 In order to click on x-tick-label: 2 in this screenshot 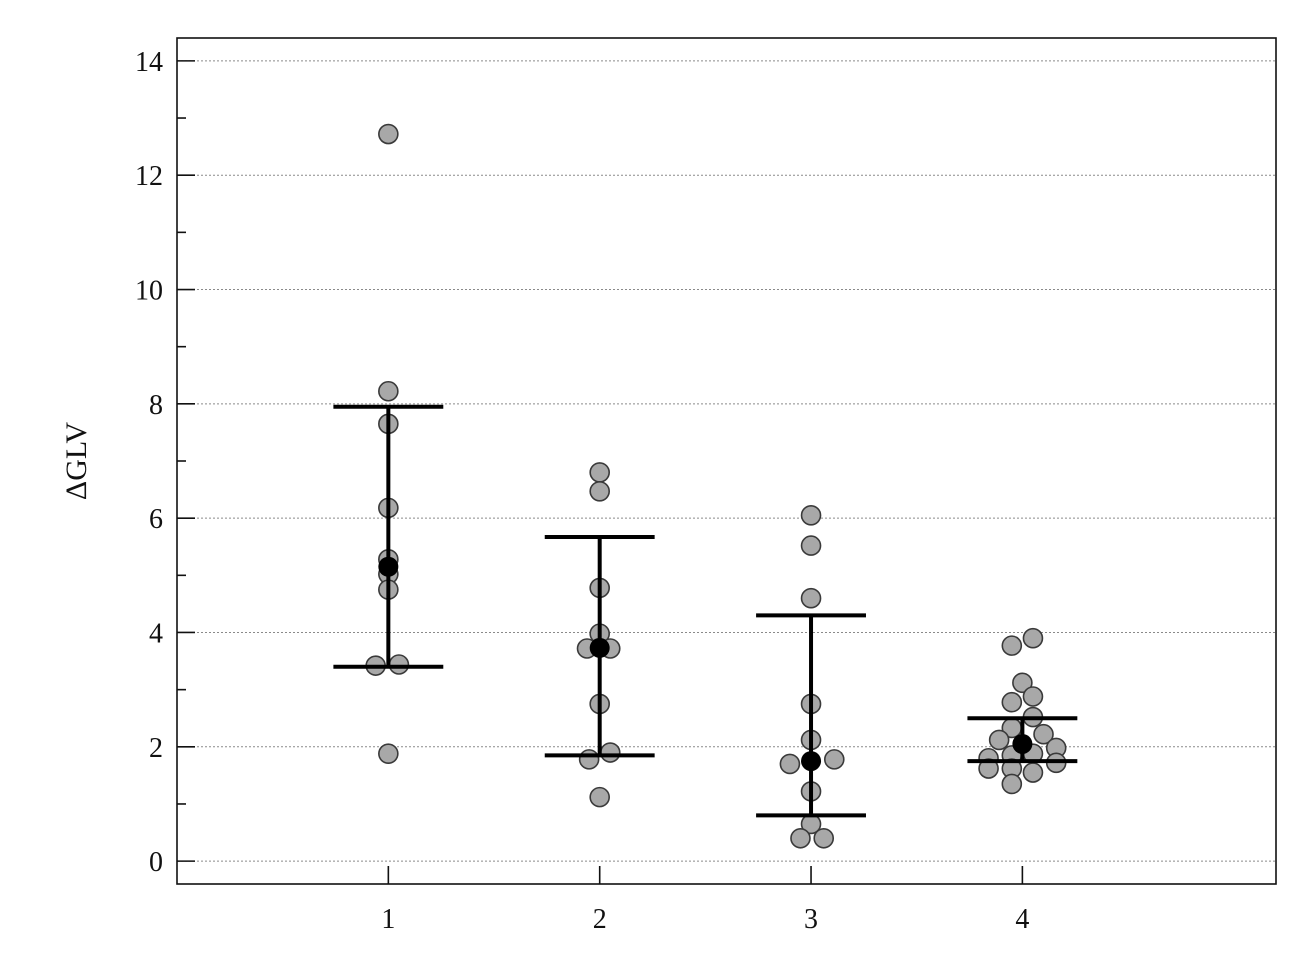, I will do `click(600, 919)`.